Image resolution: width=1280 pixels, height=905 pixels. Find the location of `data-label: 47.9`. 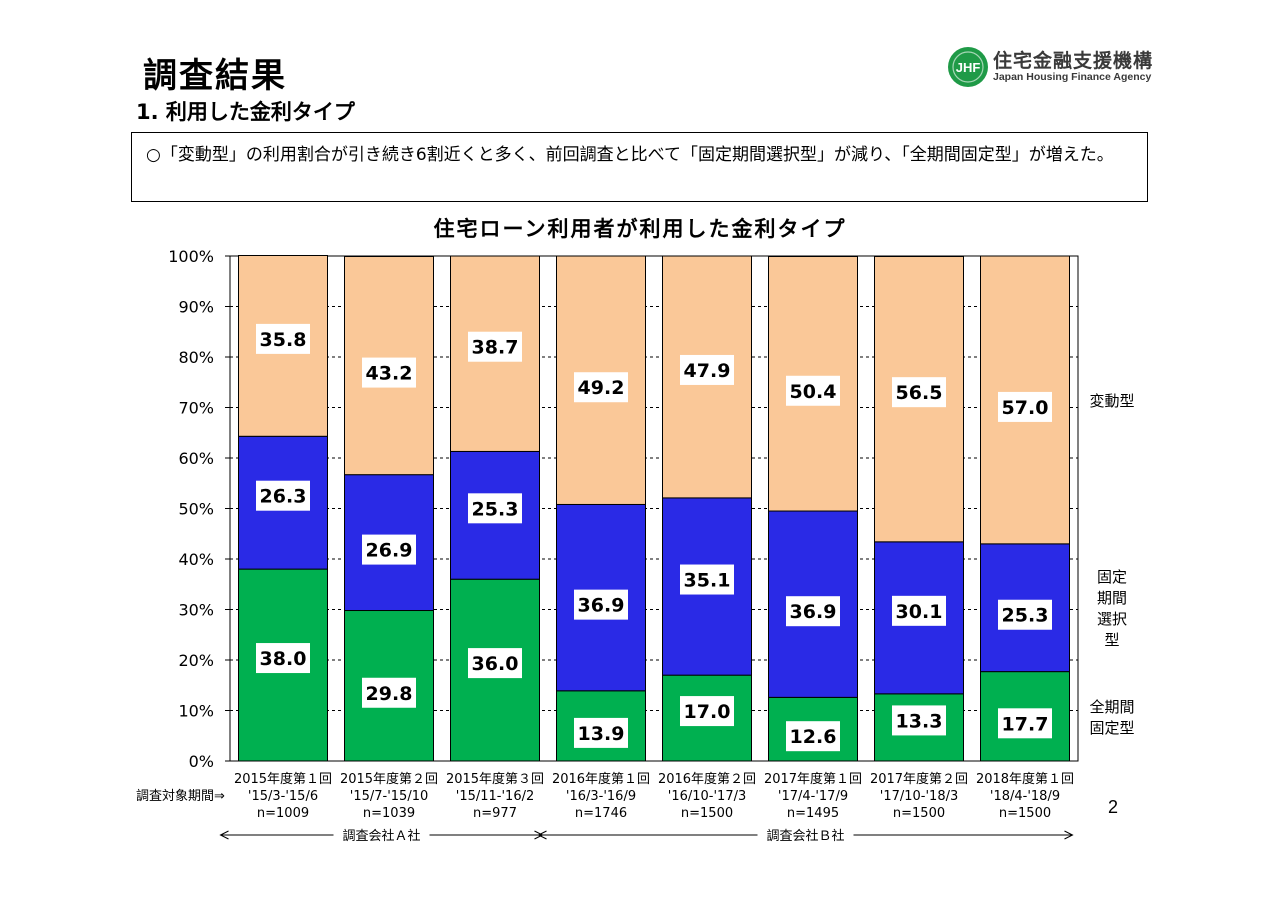

data-label: 47.9 is located at coordinates (707, 371).